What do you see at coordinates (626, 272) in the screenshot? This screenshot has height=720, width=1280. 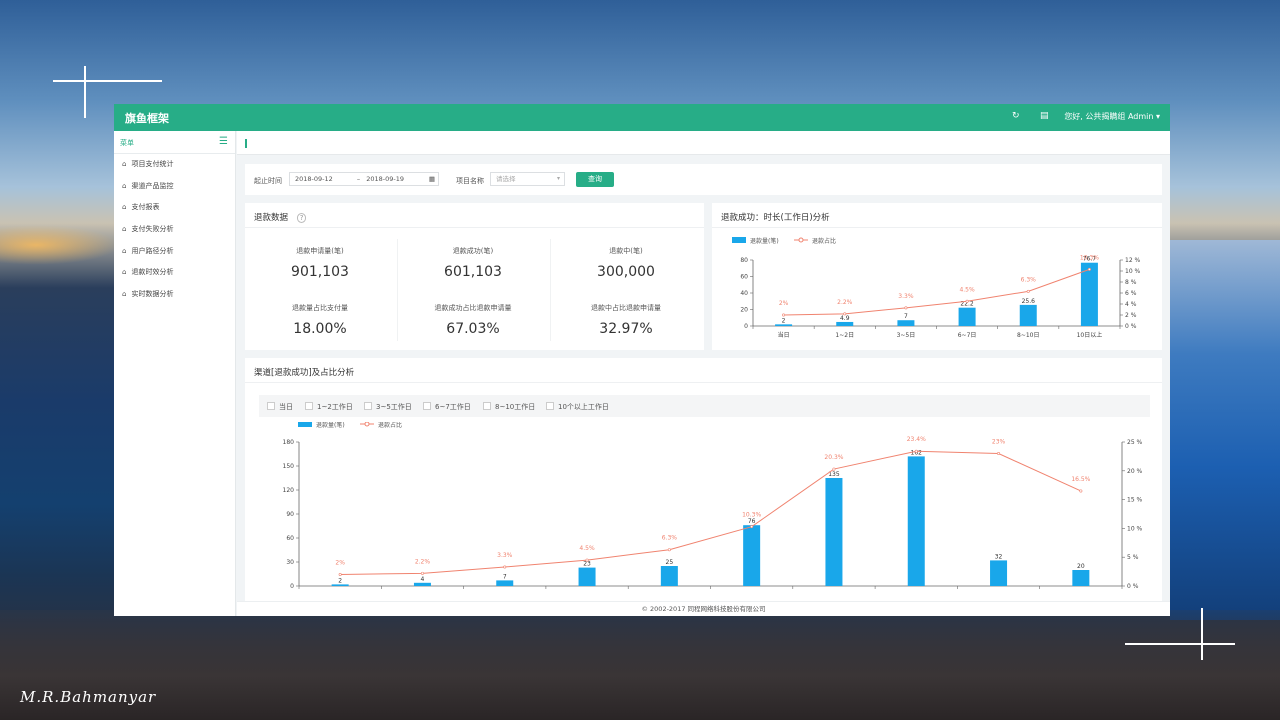 I see `stat-value: 300,000` at bounding box center [626, 272].